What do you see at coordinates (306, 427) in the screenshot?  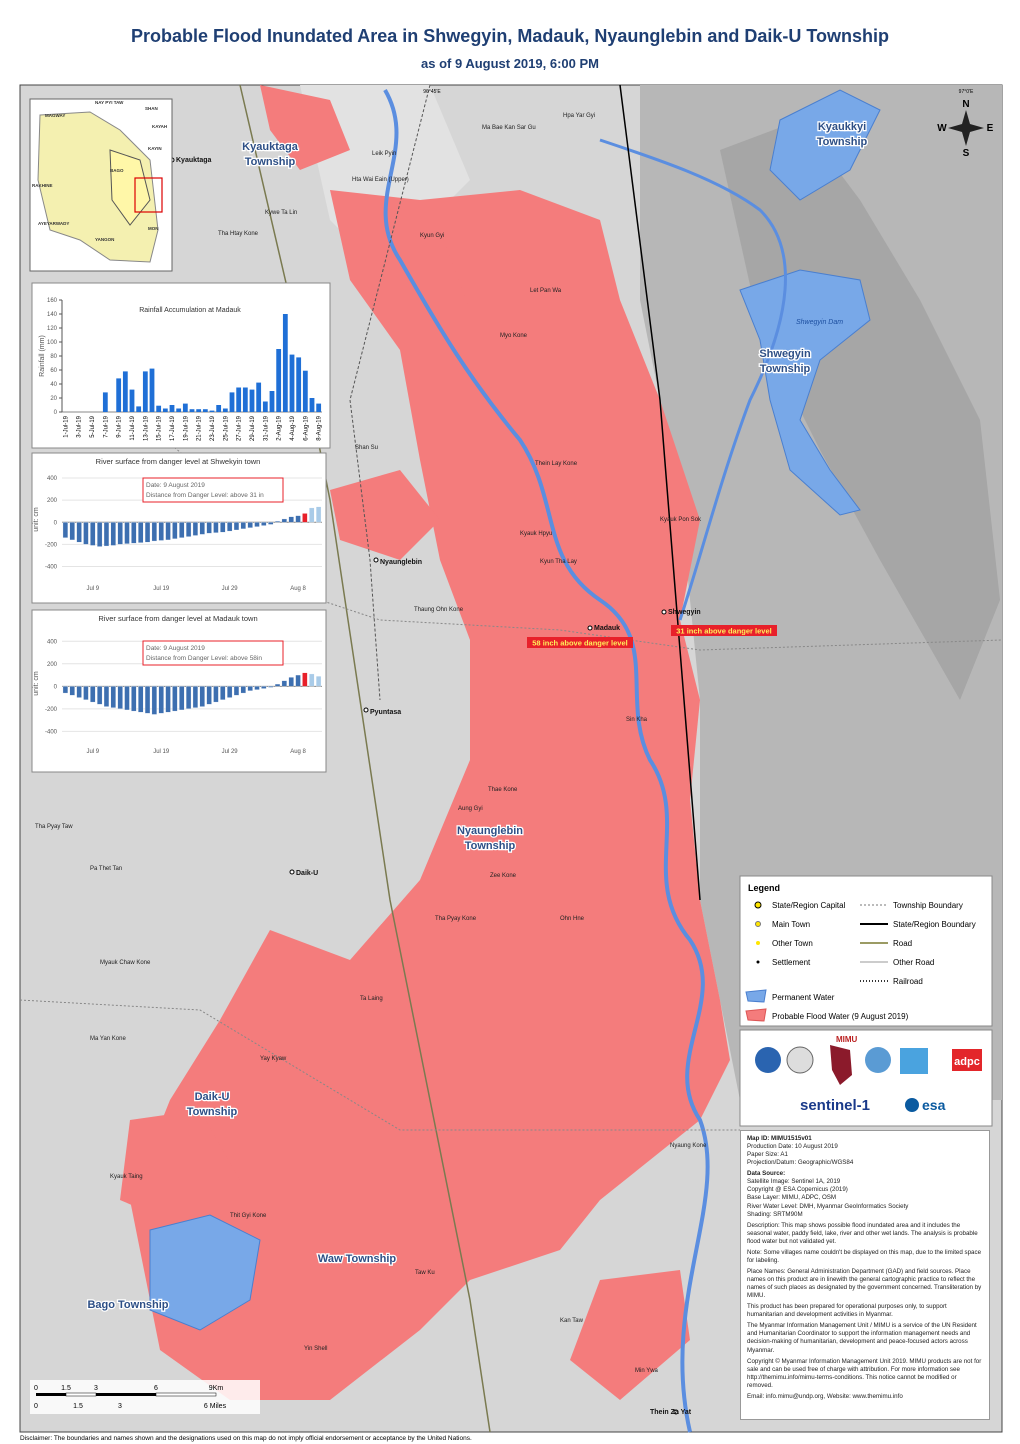 I see `x-tick-label: 6-Aug-19` at bounding box center [306, 427].